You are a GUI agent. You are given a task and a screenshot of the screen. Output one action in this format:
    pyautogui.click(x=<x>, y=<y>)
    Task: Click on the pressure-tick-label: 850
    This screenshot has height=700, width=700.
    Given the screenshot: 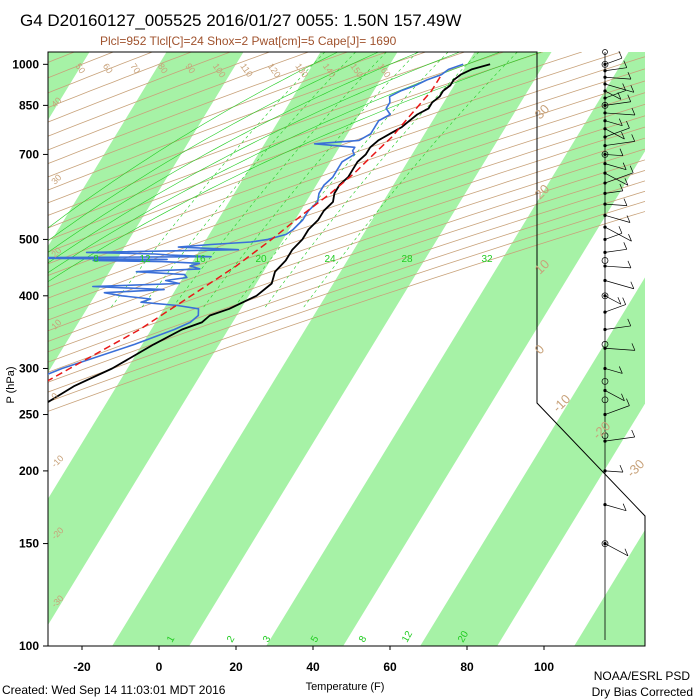 What is the action you would take?
    pyautogui.click(x=29, y=105)
    